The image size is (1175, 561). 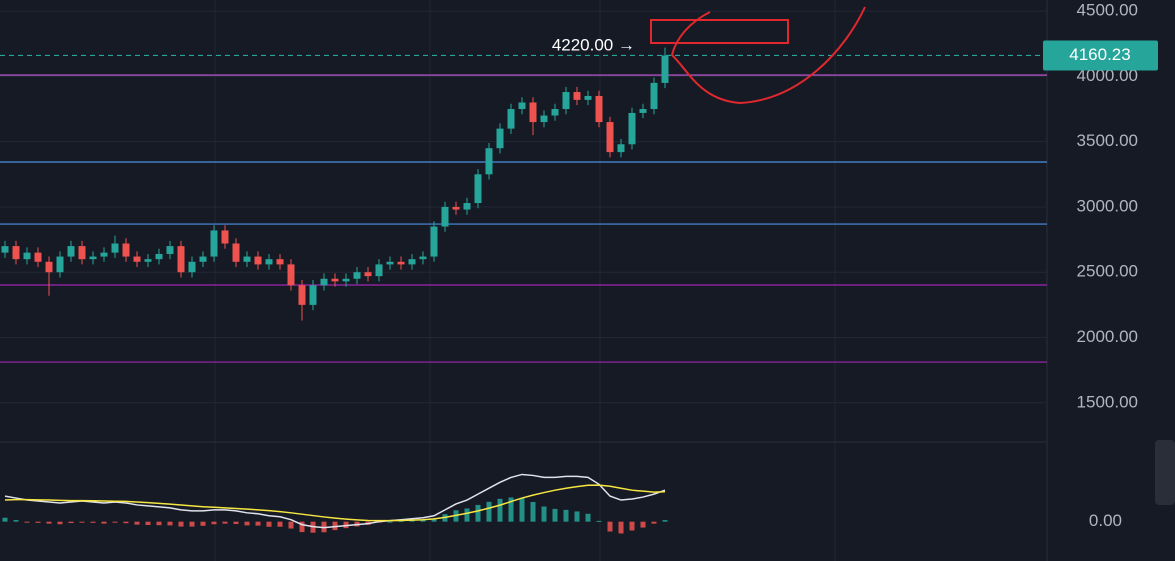 What do you see at coordinates (593, 44) in the screenshot?
I see `annotation: 4220.00 →` at bounding box center [593, 44].